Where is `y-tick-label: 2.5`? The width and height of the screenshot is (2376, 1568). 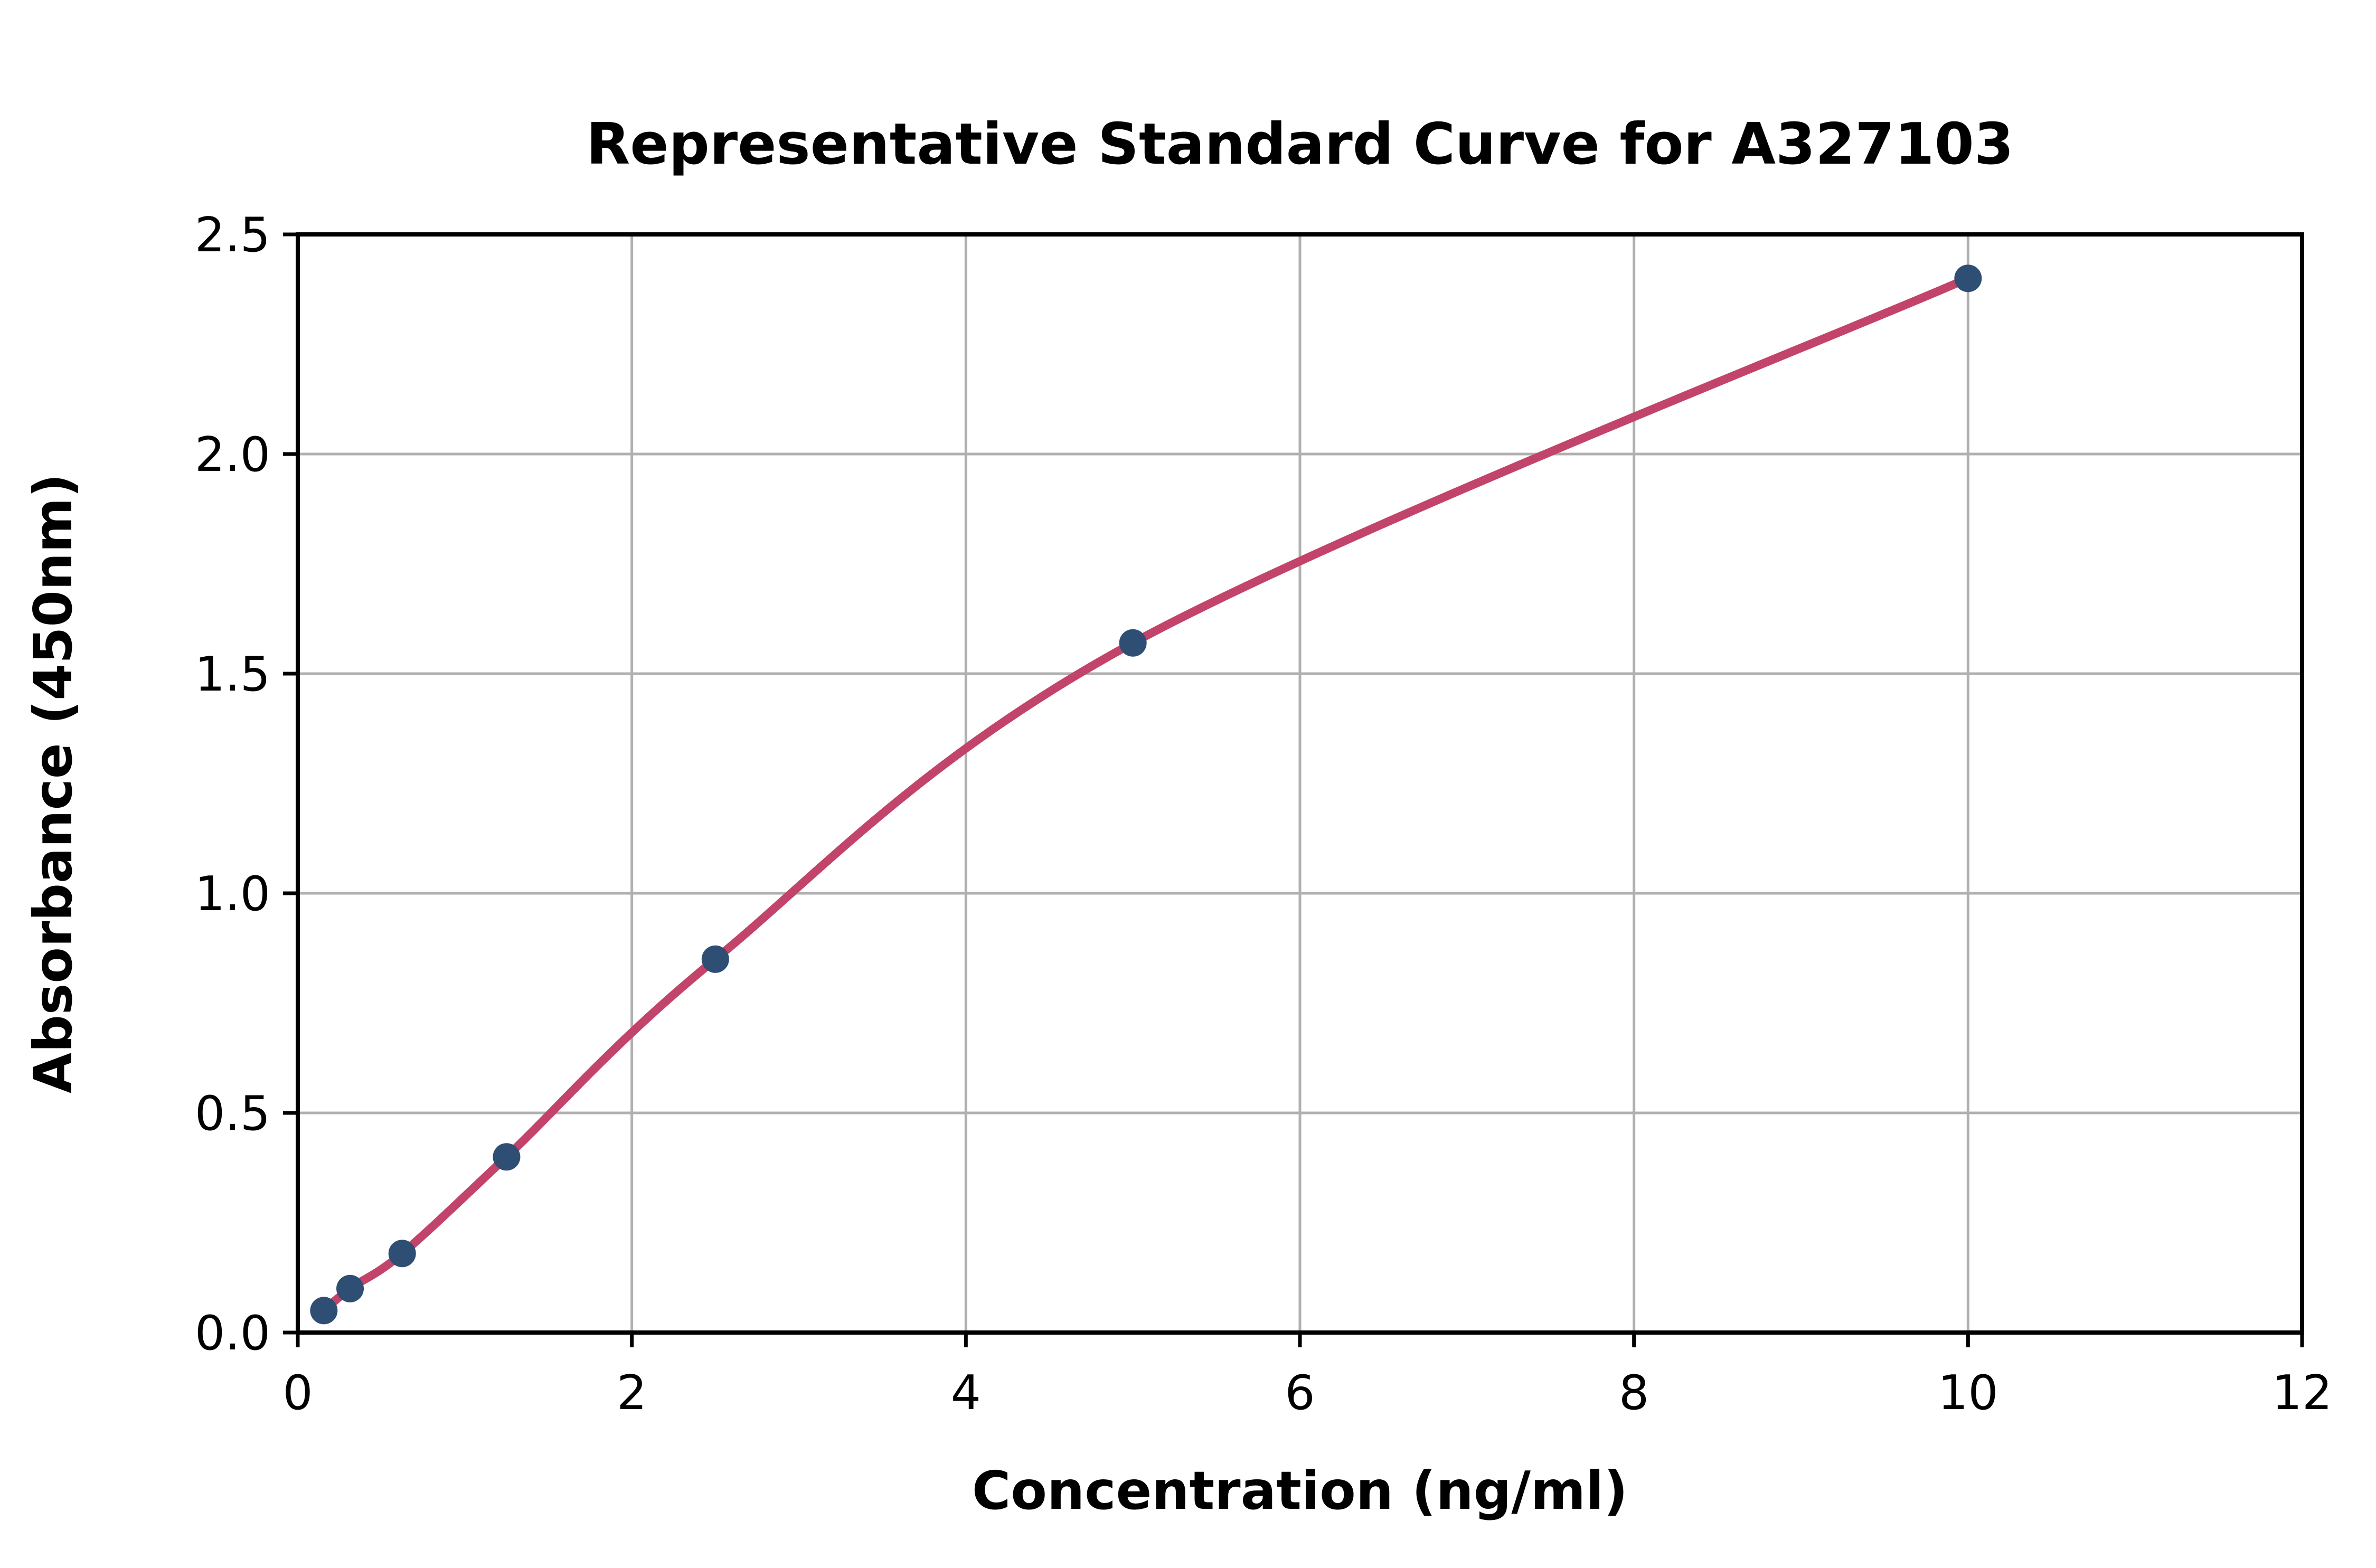
y-tick-label: 2.5 is located at coordinates (233, 235).